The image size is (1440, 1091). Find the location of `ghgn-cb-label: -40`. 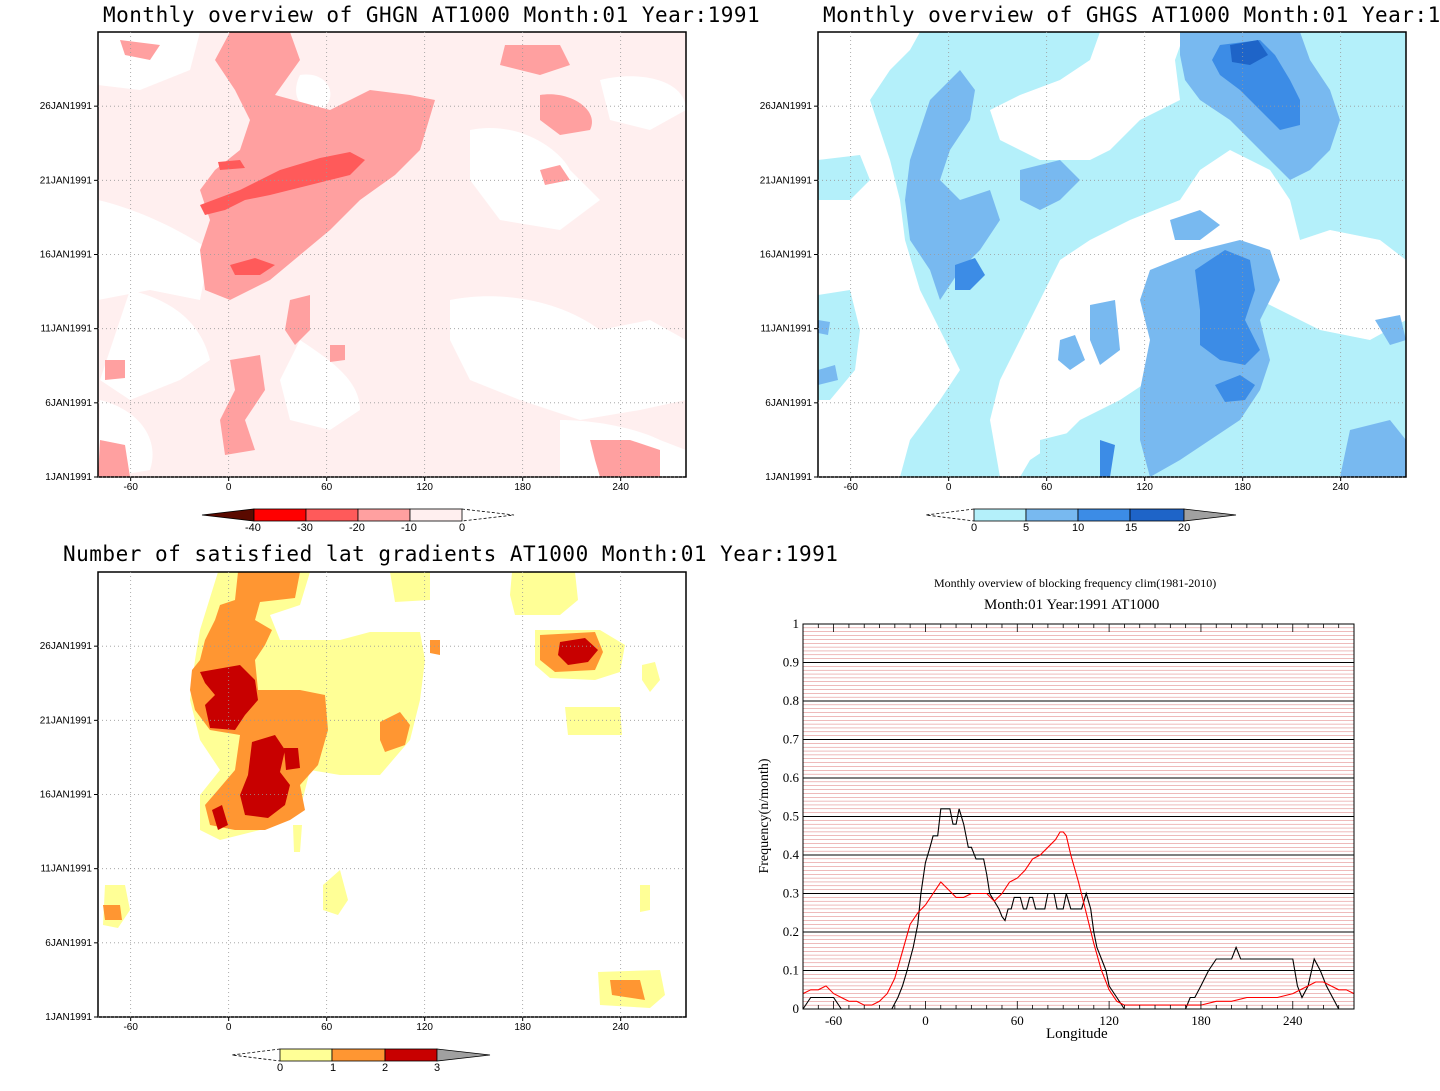

ghgn-cb-label: -40 is located at coordinates (253, 528).